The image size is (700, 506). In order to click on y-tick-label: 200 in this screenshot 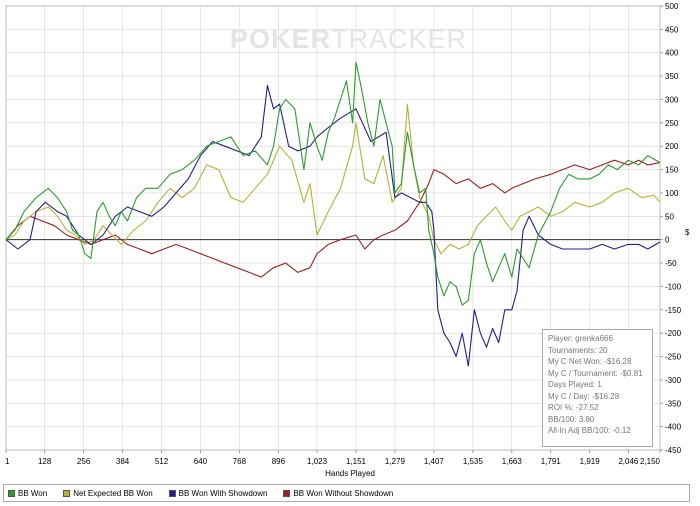, I will do `click(672, 146)`.